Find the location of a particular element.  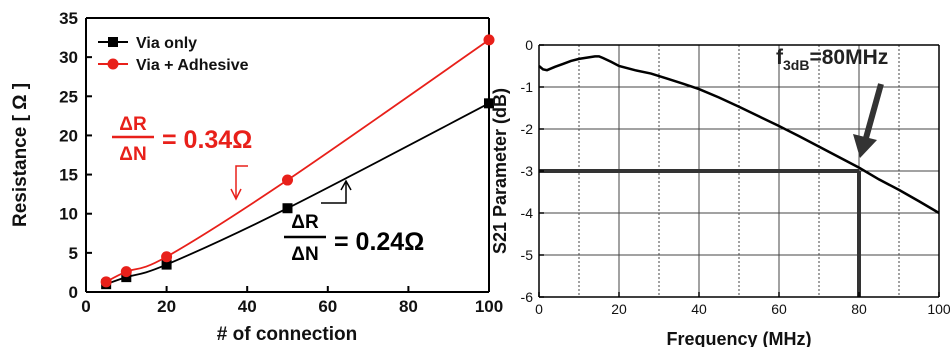

left-y-tick-label: 30 is located at coordinates (68, 57).